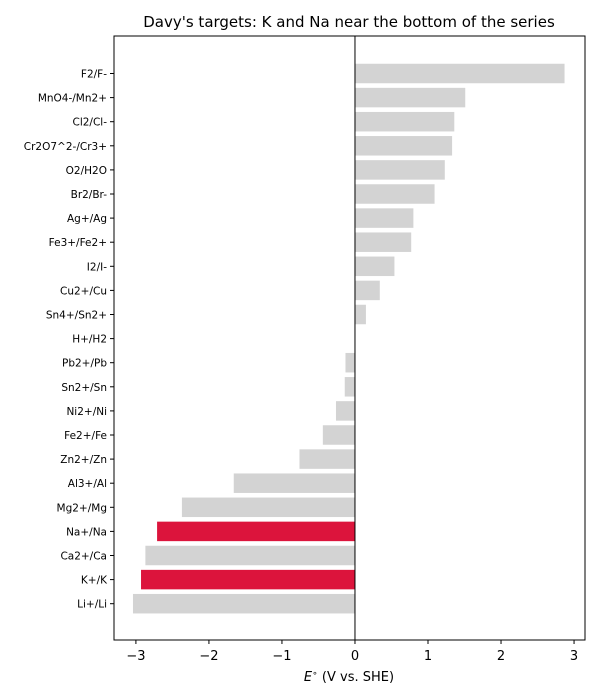  I want to click on bar-Mg2+/Mg, so click(268, 507).